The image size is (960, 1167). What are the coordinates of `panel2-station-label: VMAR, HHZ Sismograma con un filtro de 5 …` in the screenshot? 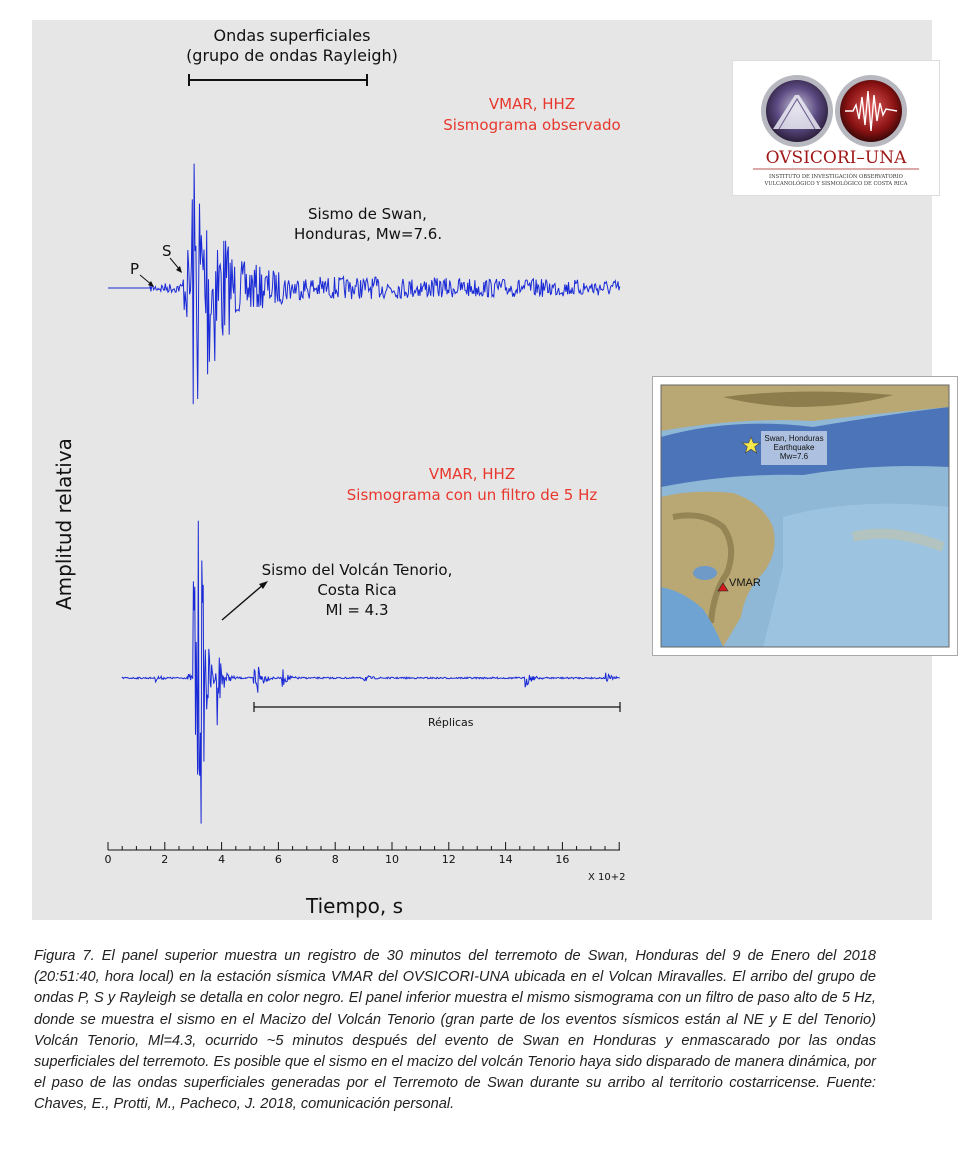 It's located at (472, 485).